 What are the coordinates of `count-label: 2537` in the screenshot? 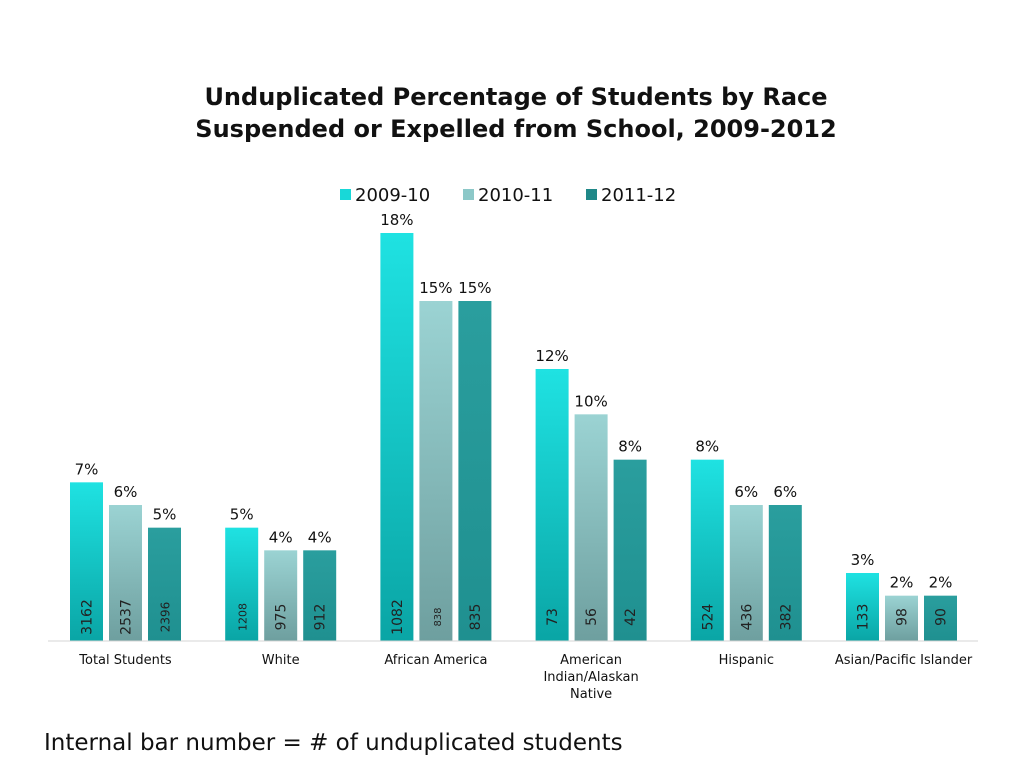 It's located at (127, 617).